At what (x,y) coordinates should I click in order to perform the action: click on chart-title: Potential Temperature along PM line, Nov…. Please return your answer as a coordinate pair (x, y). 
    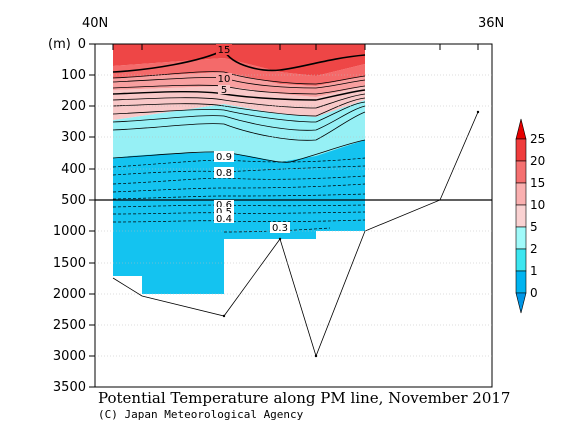
    Looking at the image, I should click on (304, 398).